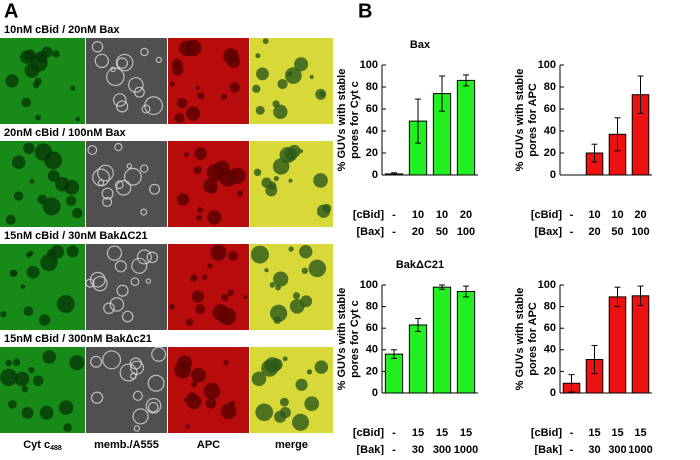 The image size is (700, 460). What do you see at coordinates (617, 449) in the screenshot?
I see `x-tick-label: 300` at bounding box center [617, 449].